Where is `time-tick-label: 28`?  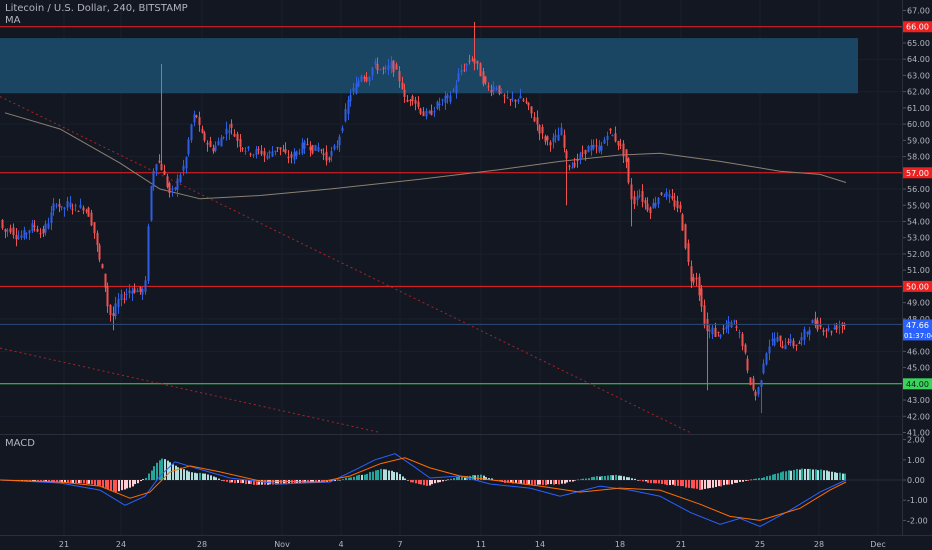
time-tick-label: 28 is located at coordinates (202, 544).